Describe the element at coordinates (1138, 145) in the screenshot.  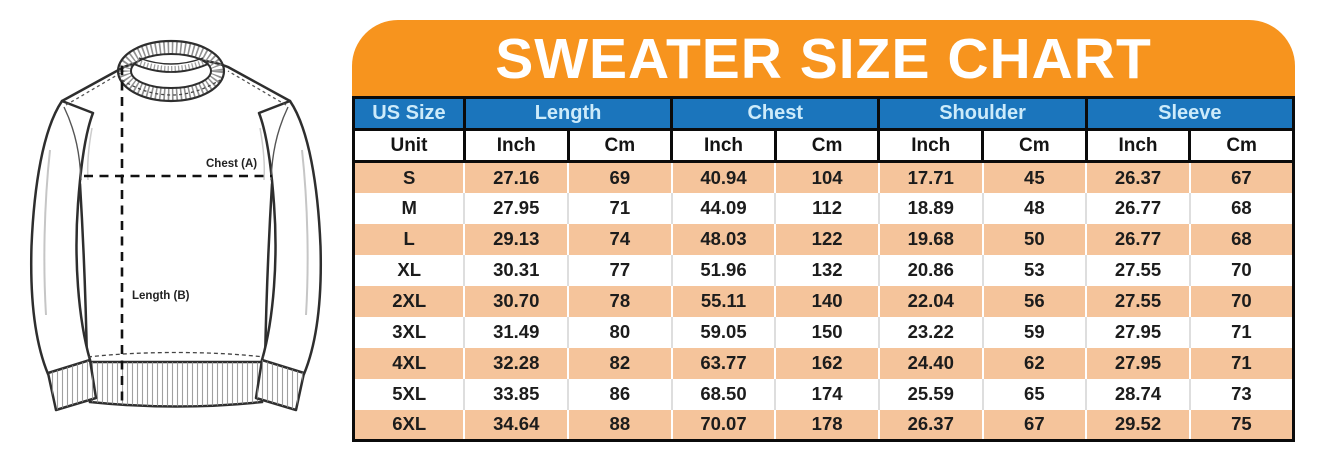
I see `unit-header-sleeve-inch: Inch` at that location.